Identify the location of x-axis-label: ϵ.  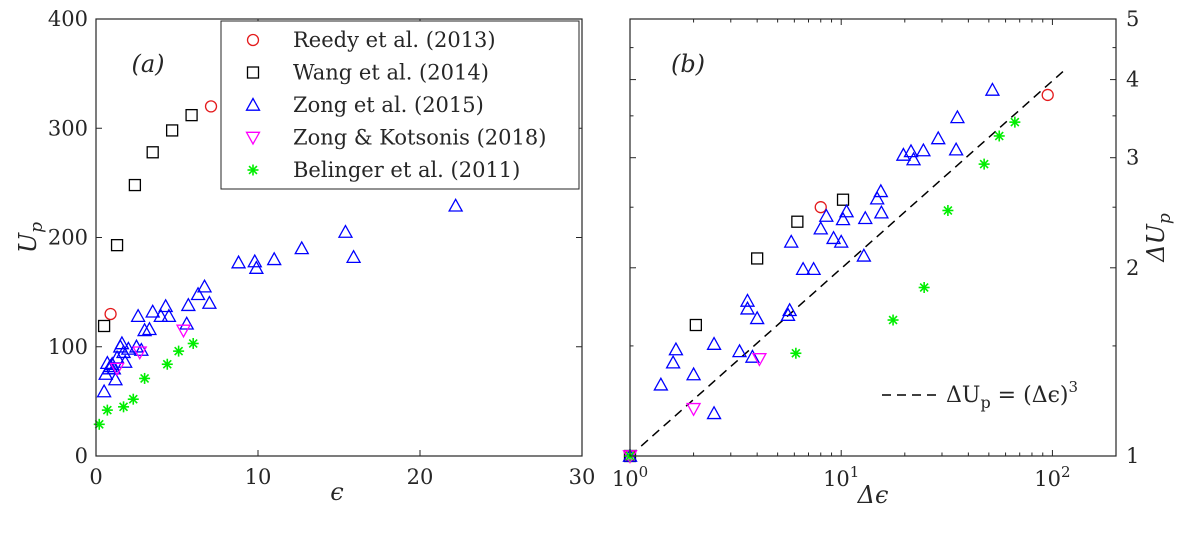
(336, 492).